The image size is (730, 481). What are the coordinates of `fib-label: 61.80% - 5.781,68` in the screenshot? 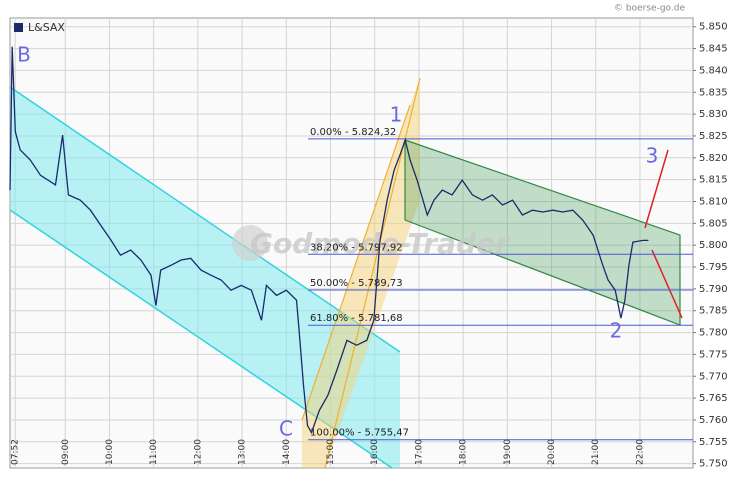 It's located at (356, 318).